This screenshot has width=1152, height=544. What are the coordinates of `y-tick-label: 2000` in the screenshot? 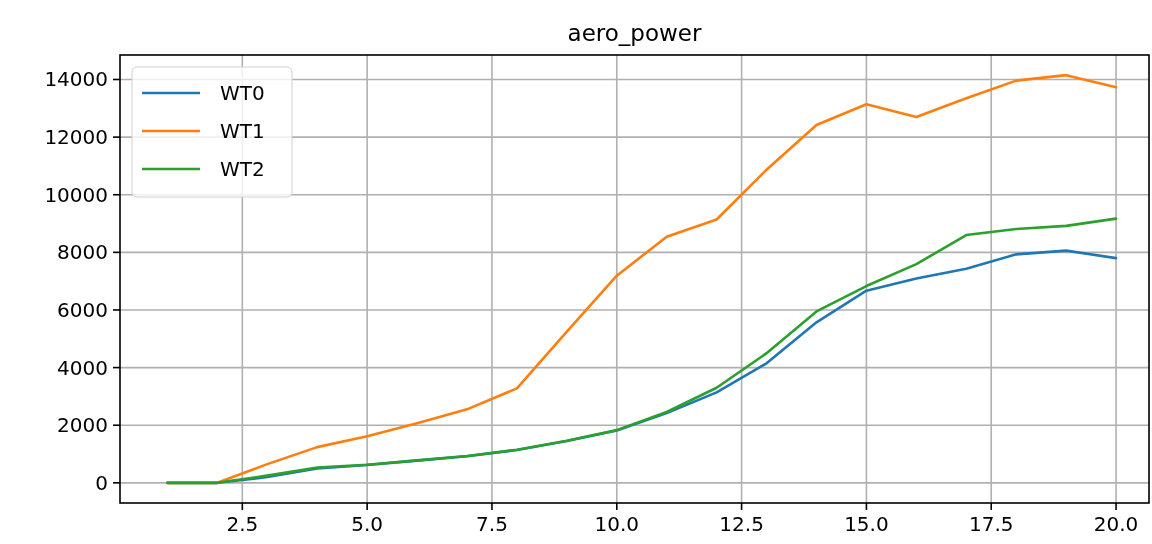 It's located at (82, 425).